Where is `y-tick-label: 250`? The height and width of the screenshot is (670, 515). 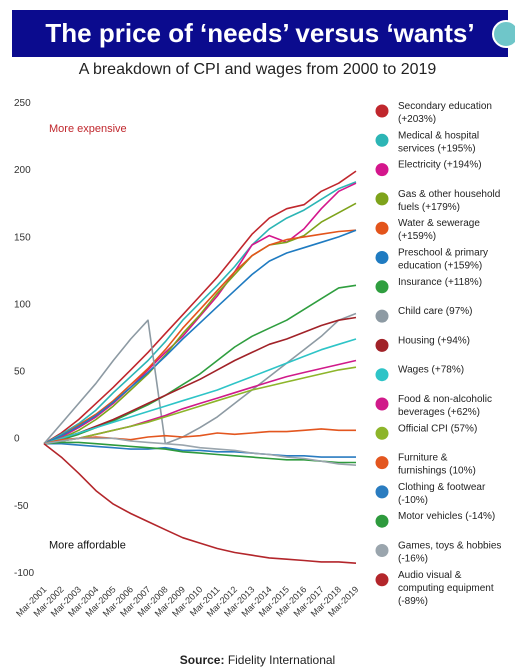
y-tick-label: 250 is located at coordinates (22, 103).